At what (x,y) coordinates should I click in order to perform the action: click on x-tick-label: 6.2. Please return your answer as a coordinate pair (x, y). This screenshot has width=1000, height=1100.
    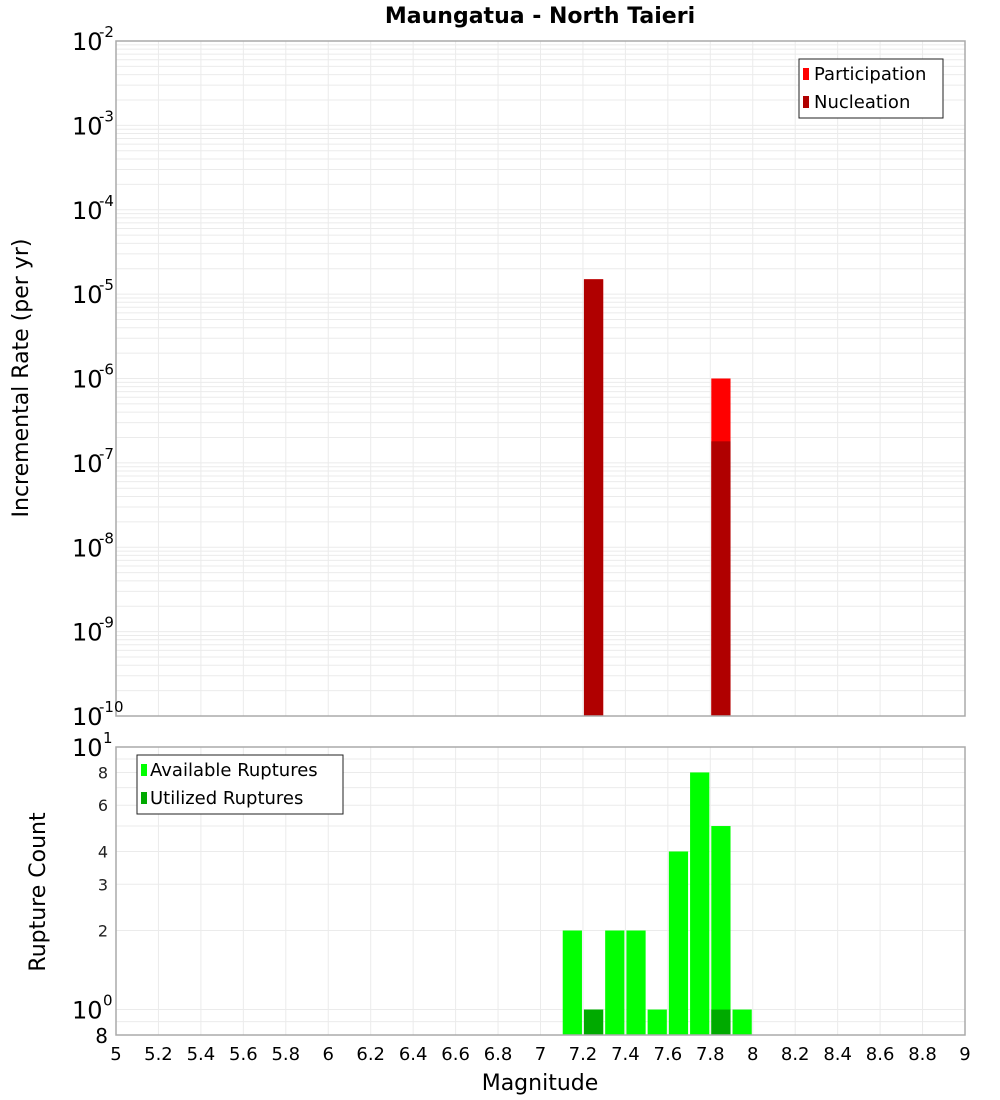
    Looking at the image, I should click on (370, 1054).